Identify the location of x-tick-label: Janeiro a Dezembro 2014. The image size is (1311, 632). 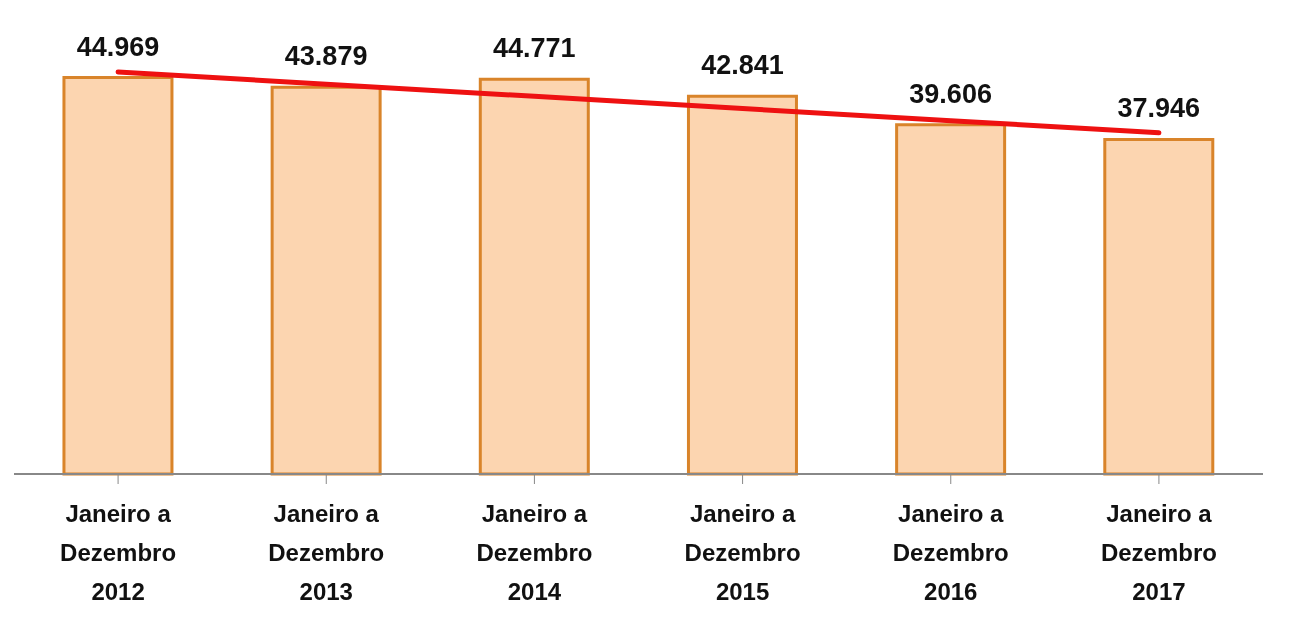
(534, 552).